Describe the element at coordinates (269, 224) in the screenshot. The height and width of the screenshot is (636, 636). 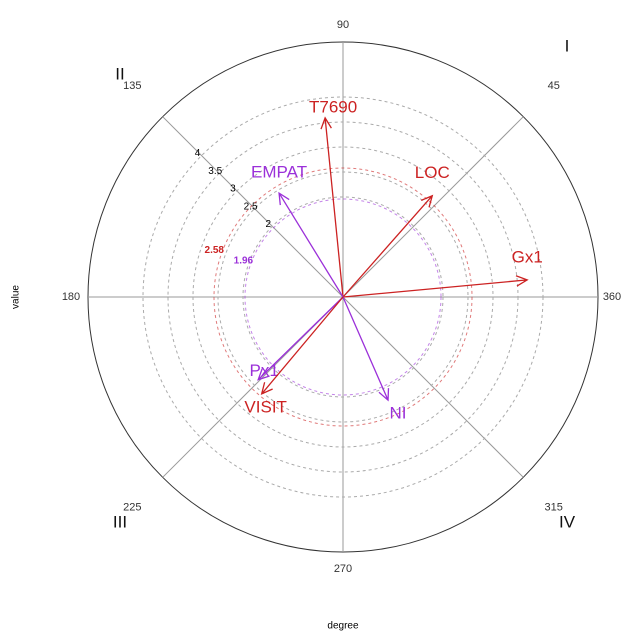
I see `r-tick-label: 2` at that location.